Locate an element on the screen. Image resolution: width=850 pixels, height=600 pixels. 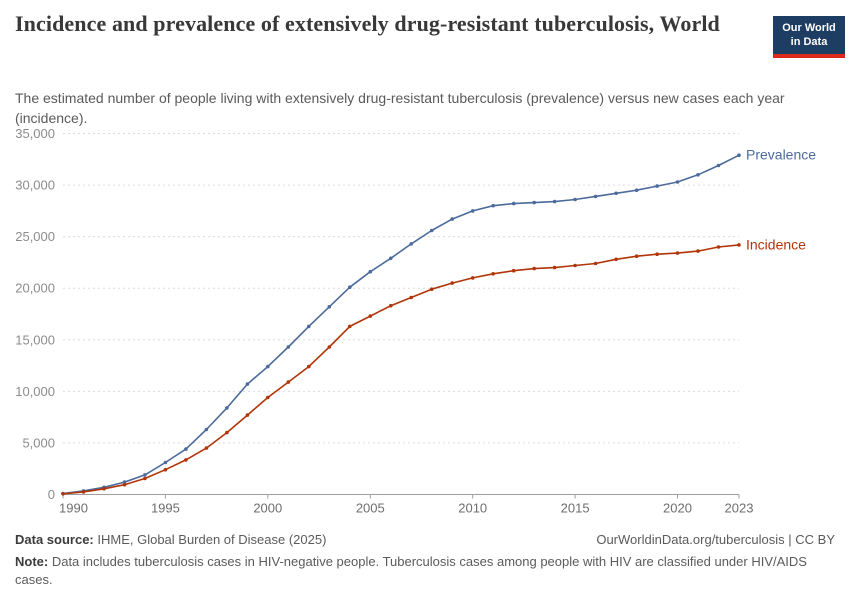
owid-logo: Our World in Data is located at coordinates (809, 37).